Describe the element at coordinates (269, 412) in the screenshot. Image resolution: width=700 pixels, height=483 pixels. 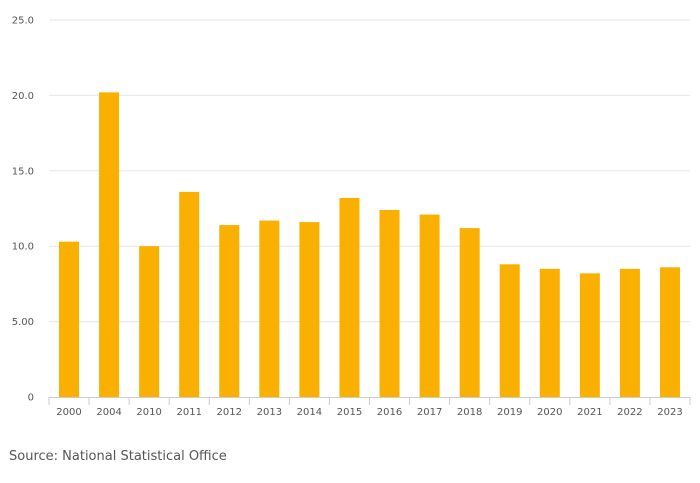
I see `x-tick-label: 2013` at that location.